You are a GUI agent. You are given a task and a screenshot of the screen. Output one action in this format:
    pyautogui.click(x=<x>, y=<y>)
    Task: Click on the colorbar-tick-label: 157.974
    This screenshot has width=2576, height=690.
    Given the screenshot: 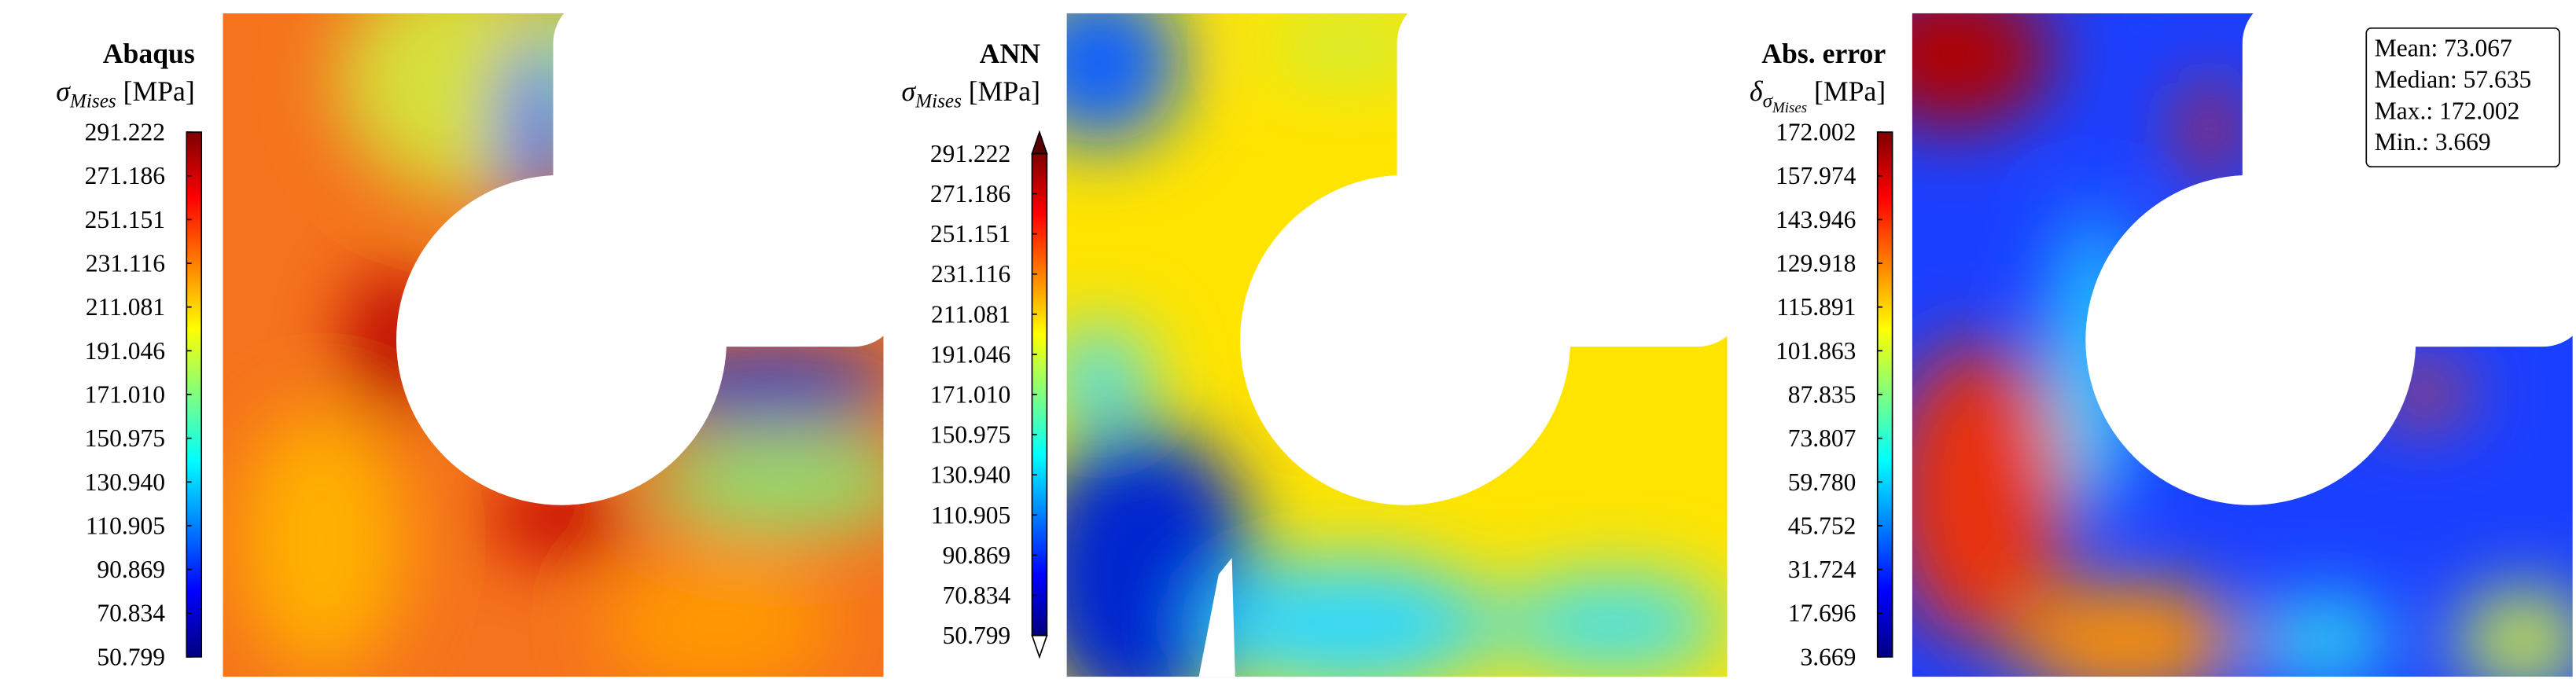 What is the action you would take?
    pyautogui.click(x=1817, y=175)
    